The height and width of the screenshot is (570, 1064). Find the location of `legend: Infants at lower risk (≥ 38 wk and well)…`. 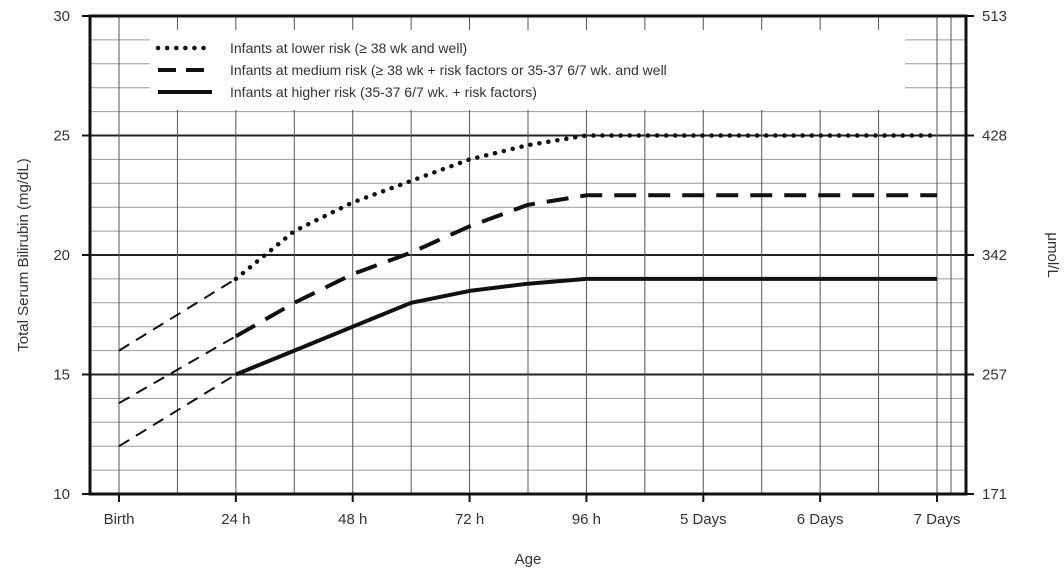

legend: Infants at lower risk (≥ 38 wk and well)… is located at coordinates (527, 70).